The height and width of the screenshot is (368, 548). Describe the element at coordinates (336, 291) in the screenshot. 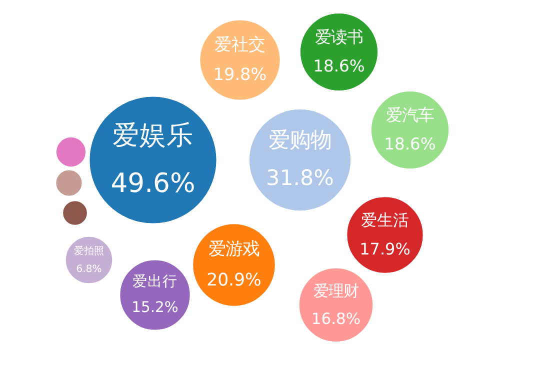

I see `category-label: 爱理财` at that location.